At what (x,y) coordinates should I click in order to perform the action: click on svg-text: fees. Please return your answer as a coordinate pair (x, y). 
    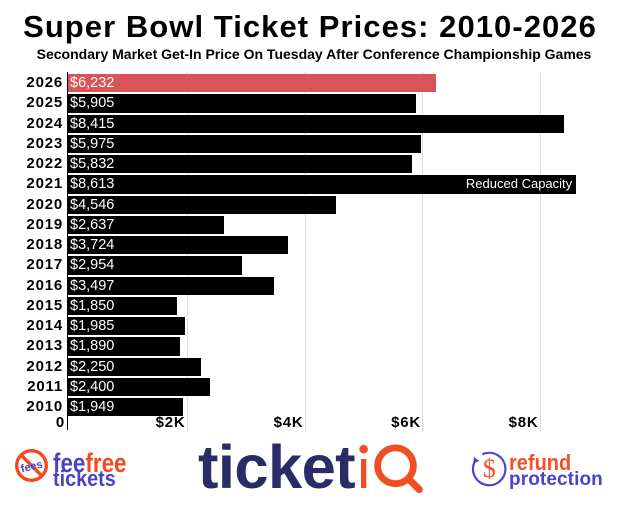
    Looking at the image, I should click on (32, 466).